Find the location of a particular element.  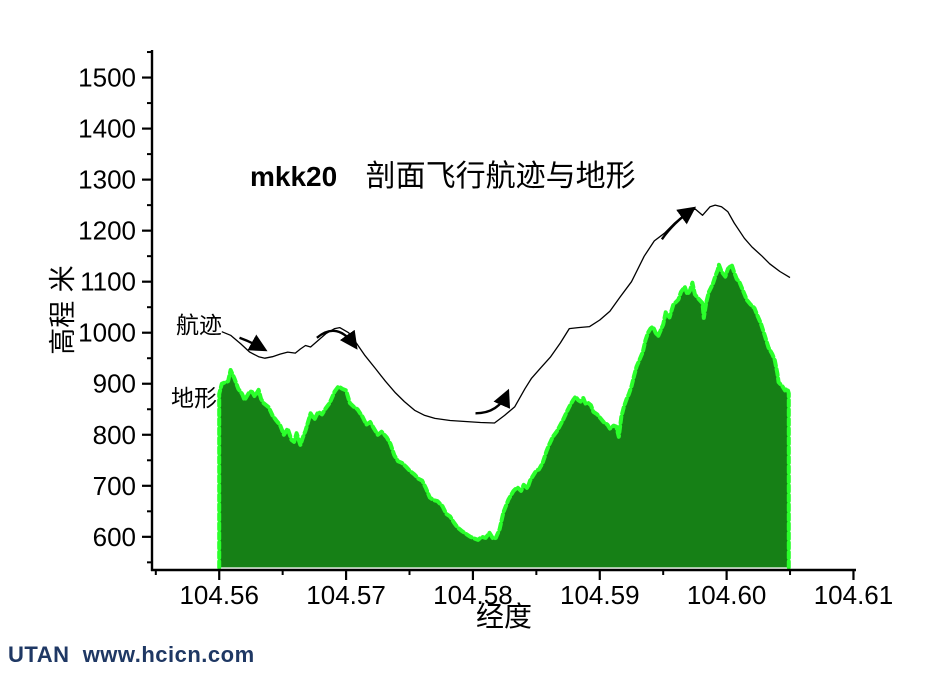

y-axis-title: 高程 米 is located at coordinates (63, 310).